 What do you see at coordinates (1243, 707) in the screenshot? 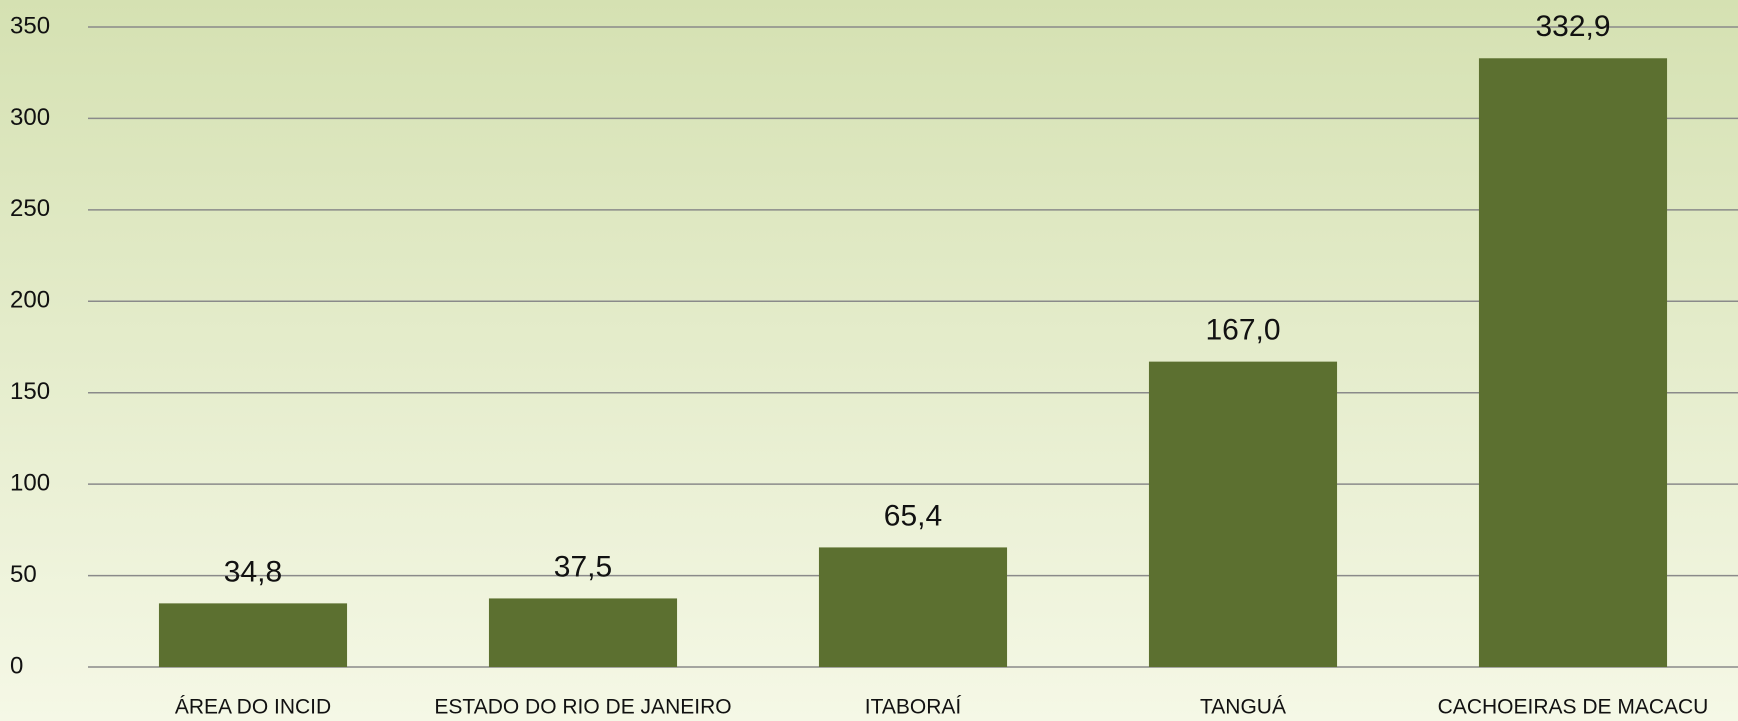
I see `x-tick-label: TANGUÁ` at bounding box center [1243, 707].